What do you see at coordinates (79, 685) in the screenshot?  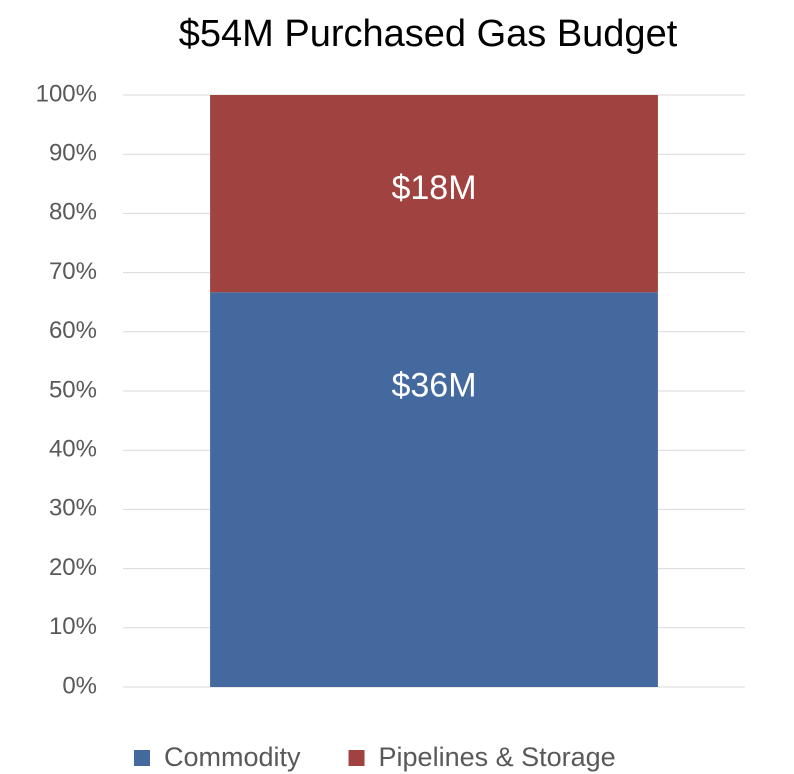 I see `y-tick-label: 0%` at bounding box center [79, 685].